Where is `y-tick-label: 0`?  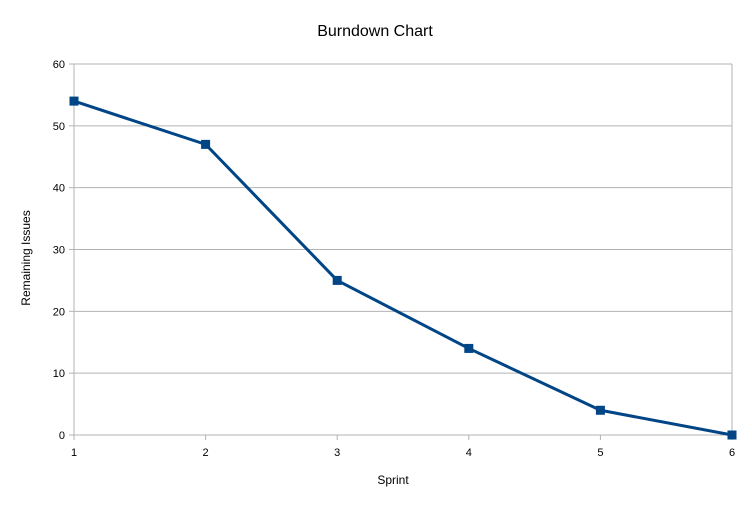 y-tick-label: 0 is located at coordinates (62, 436).